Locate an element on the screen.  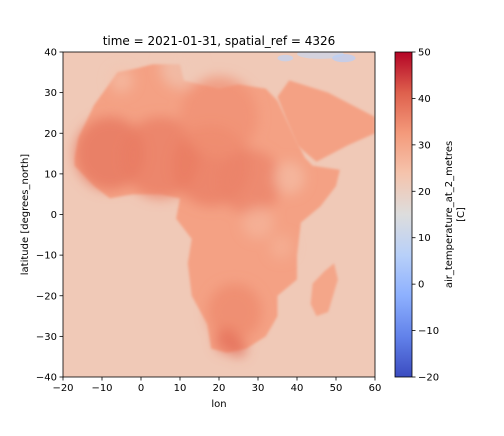
x-tick-label: 20 is located at coordinates (219, 388).